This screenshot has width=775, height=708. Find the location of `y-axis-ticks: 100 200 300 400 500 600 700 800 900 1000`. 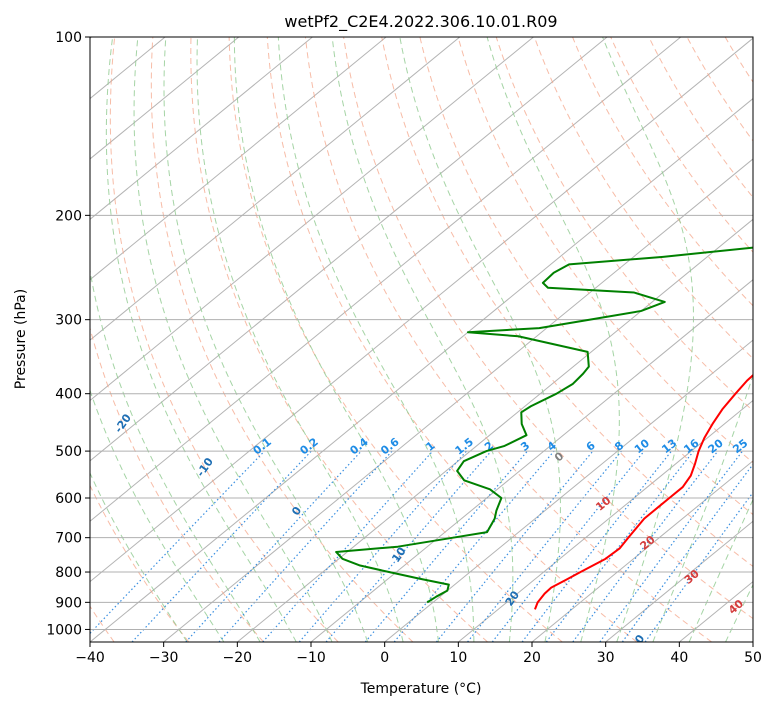

y-axis-ticks: 100 200 300 400 500 600 700 800 900 1000 is located at coordinates (68, 334).